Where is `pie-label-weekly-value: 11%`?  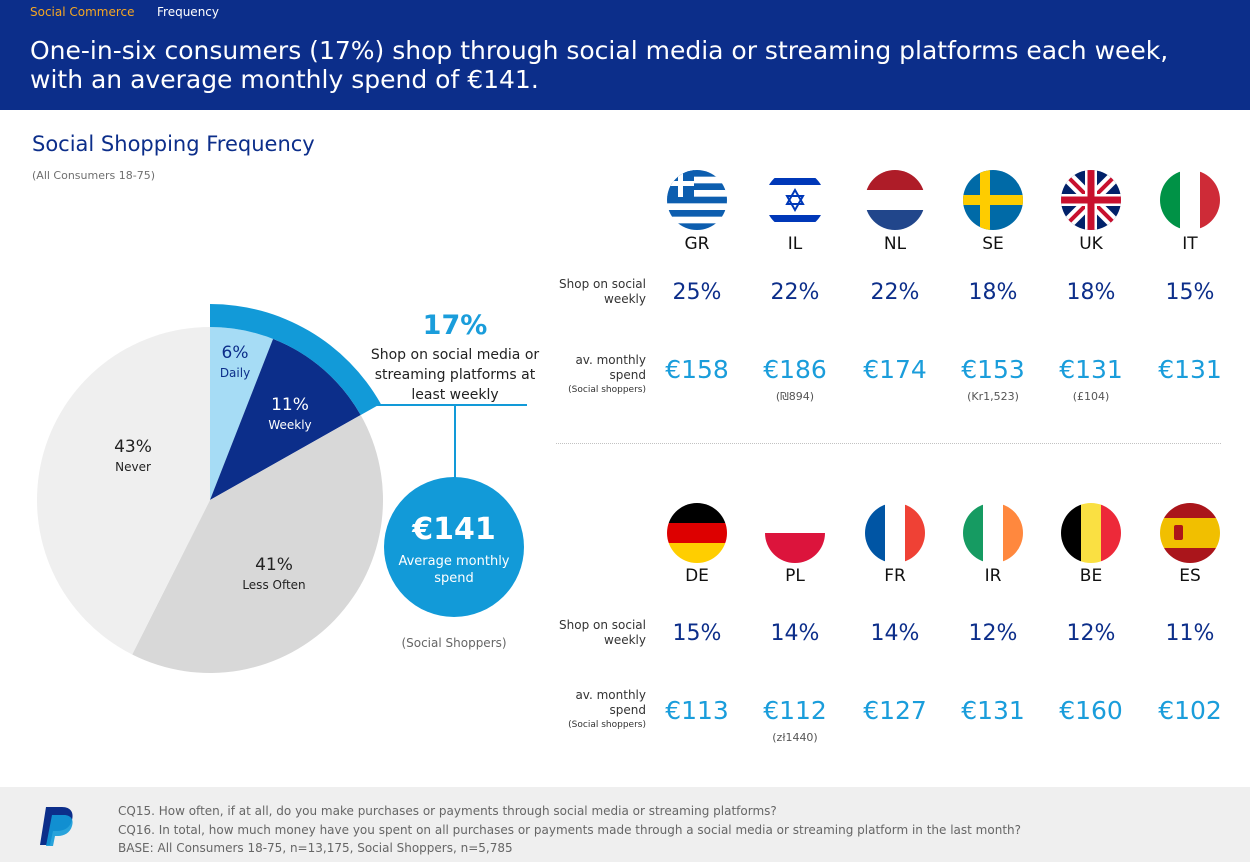 pie-label-weekly-value: 11% is located at coordinates (290, 405).